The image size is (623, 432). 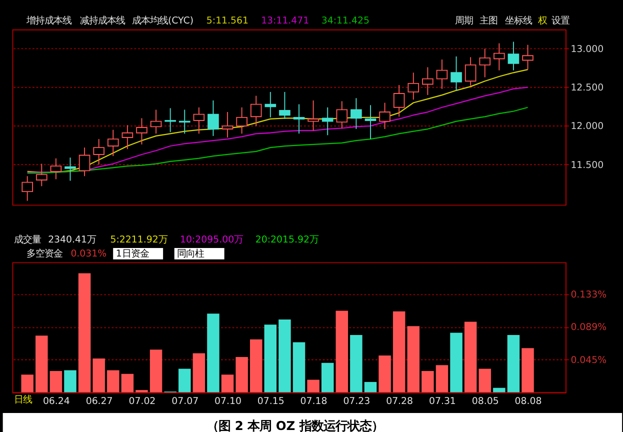 I want to click on text: 34:11.425, so click(x=345, y=21).